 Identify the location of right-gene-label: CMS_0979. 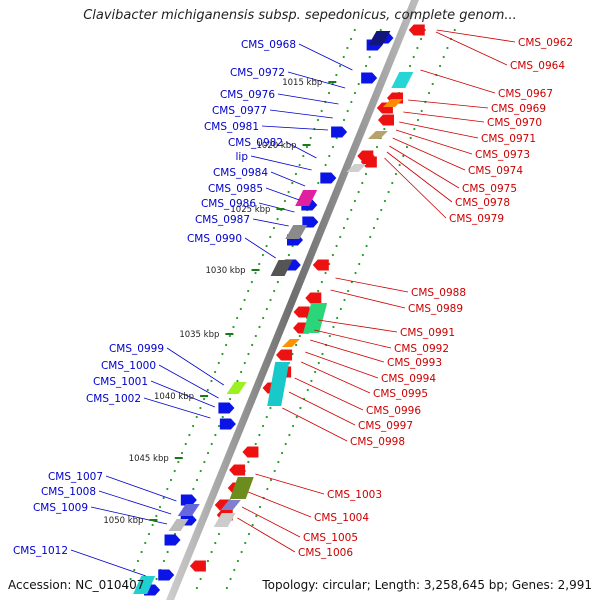
(476, 219).